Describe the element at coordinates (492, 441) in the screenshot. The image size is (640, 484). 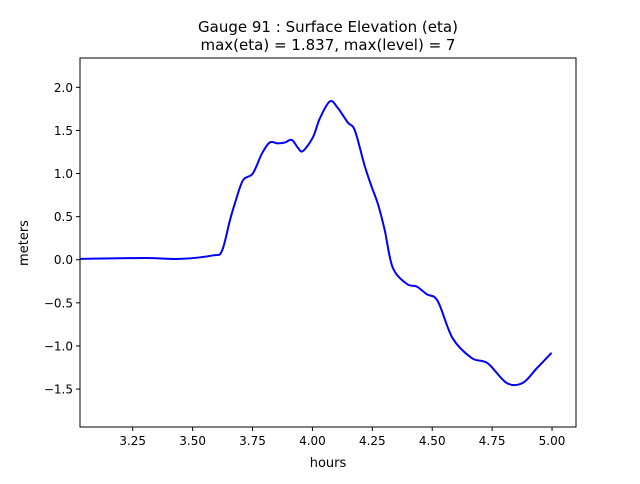
I see `x-tick-label: 4.75` at that location.